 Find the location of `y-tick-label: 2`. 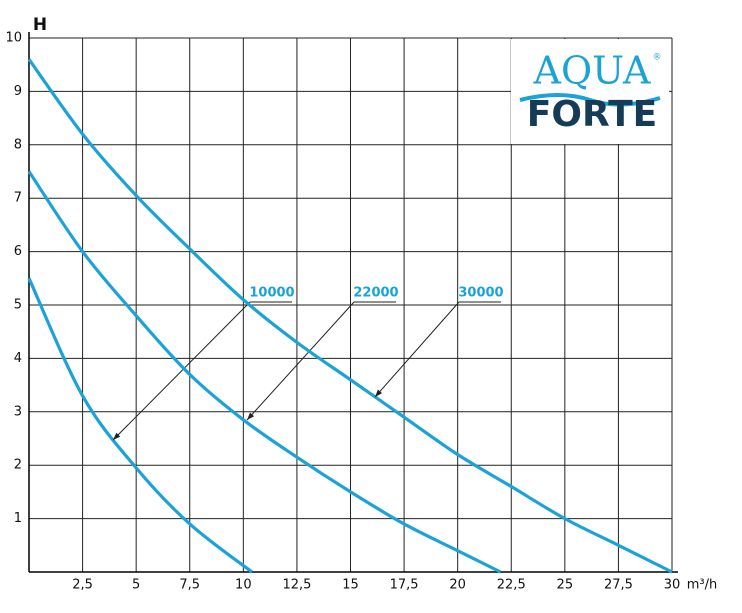

y-tick-label: 2 is located at coordinates (18, 465).